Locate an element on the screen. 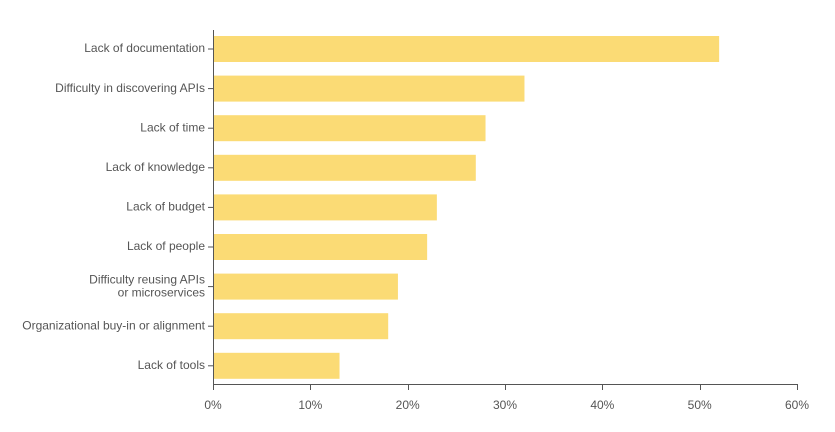  category-label: Lack of documentation is located at coordinates (144, 48).